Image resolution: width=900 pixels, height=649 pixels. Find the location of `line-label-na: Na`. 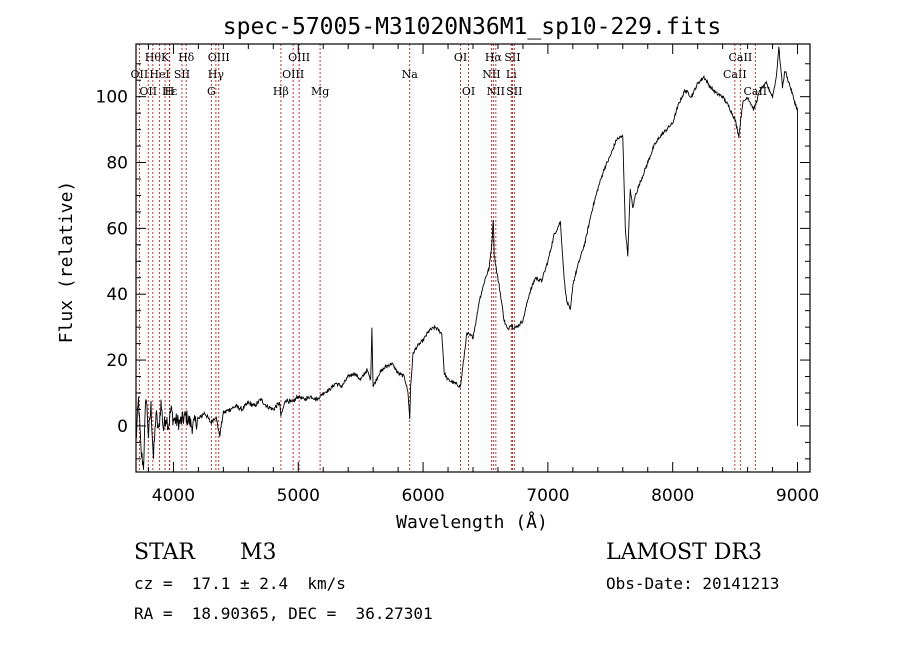

line-label-na: Na is located at coordinates (410, 74).